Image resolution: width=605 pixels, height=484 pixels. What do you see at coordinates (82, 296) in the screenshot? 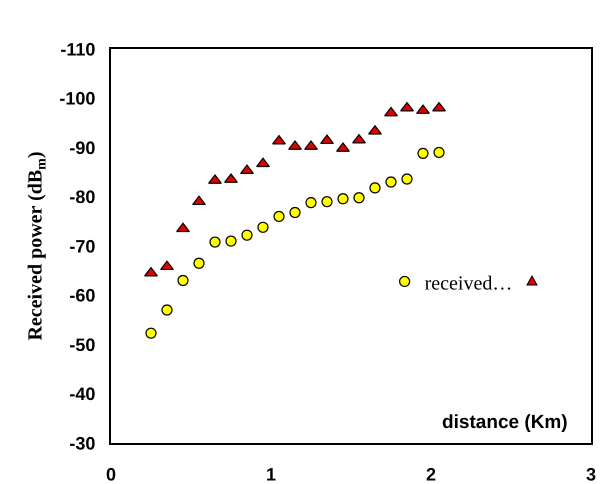
I see `y-tick-label: -60` at bounding box center [82, 296].